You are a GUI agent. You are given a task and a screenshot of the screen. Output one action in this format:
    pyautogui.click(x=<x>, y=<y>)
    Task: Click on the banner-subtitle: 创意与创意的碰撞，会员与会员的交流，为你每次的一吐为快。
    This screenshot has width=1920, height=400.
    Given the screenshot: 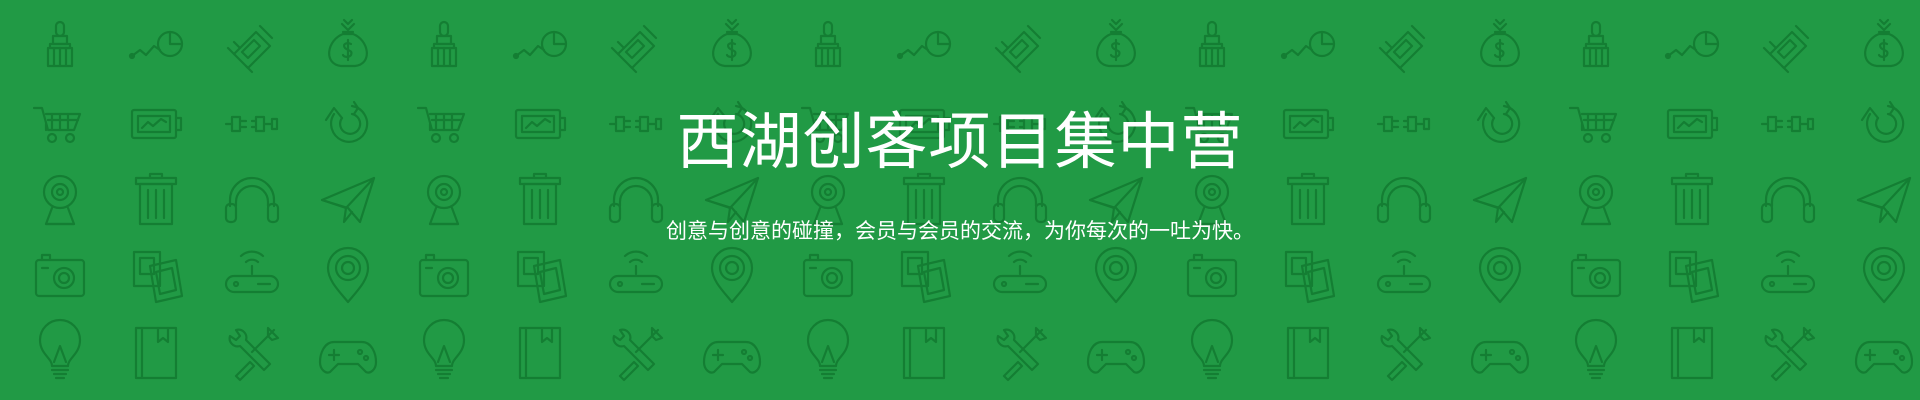 What is the action you would take?
    pyautogui.click(x=960, y=231)
    